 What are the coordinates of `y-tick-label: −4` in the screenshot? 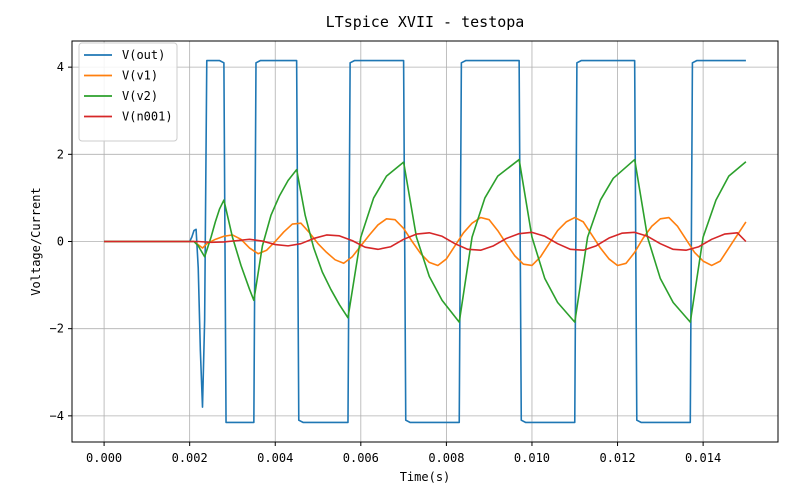 It's located at (57, 416).